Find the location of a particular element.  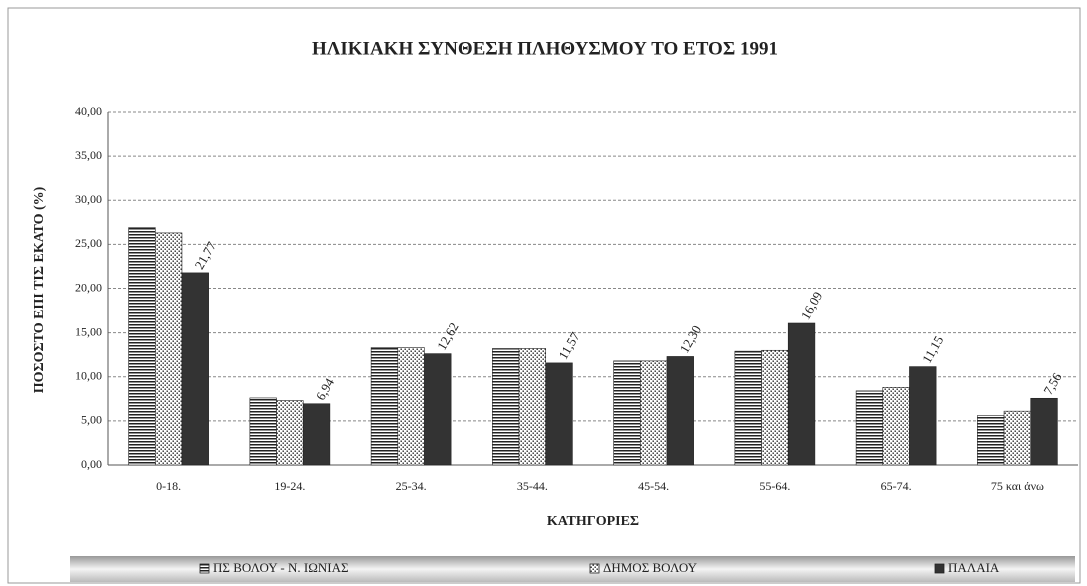

y-tick-label: 20,00 is located at coordinates (88, 287).